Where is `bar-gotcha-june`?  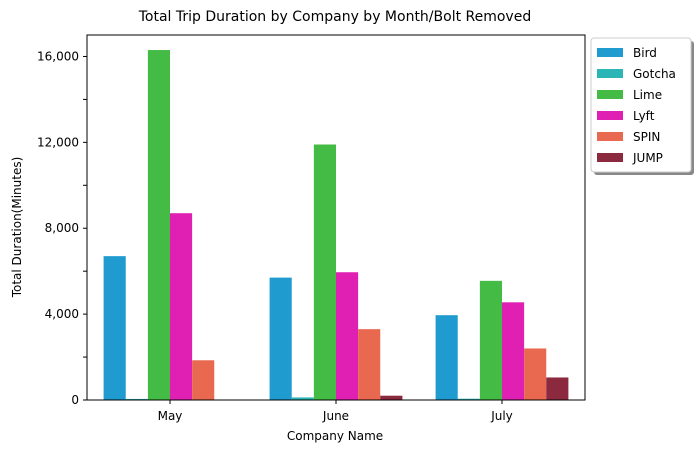
bar-gotcha-june is located at coordinates (302, 398).